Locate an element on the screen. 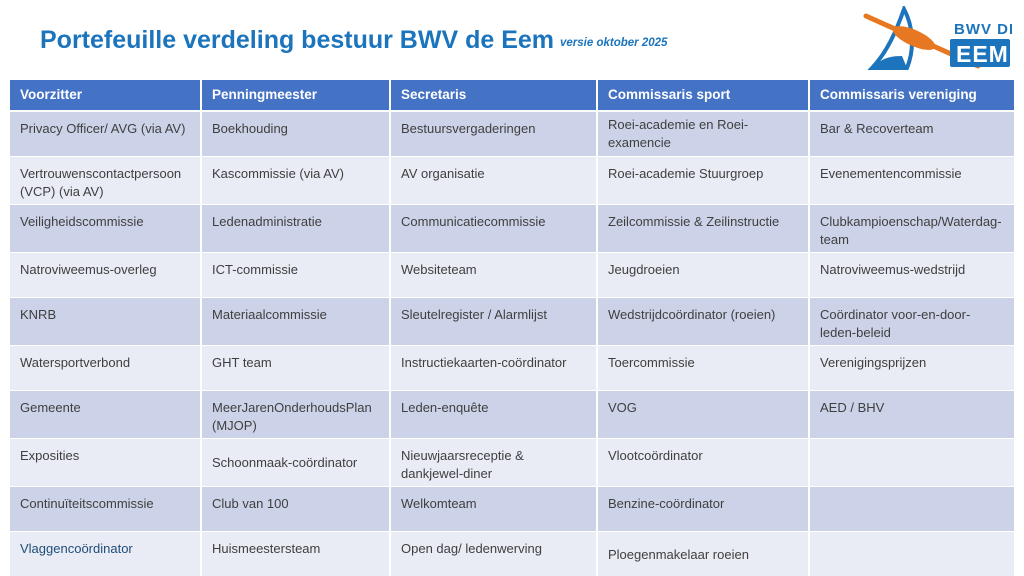 This screenshot has width=1024, height=576. table-cell: Natroviweemus-wedstrijd is located at coordinates (912, 276).